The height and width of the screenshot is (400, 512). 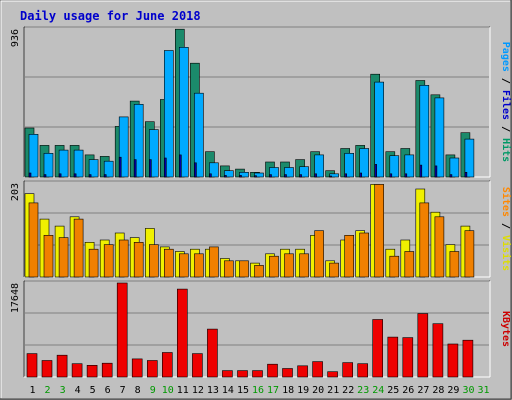 What do you see at coordinates (273, 390) in the screenshot?
I see `x-tick-label: 17` at bounding box center [273, 390].